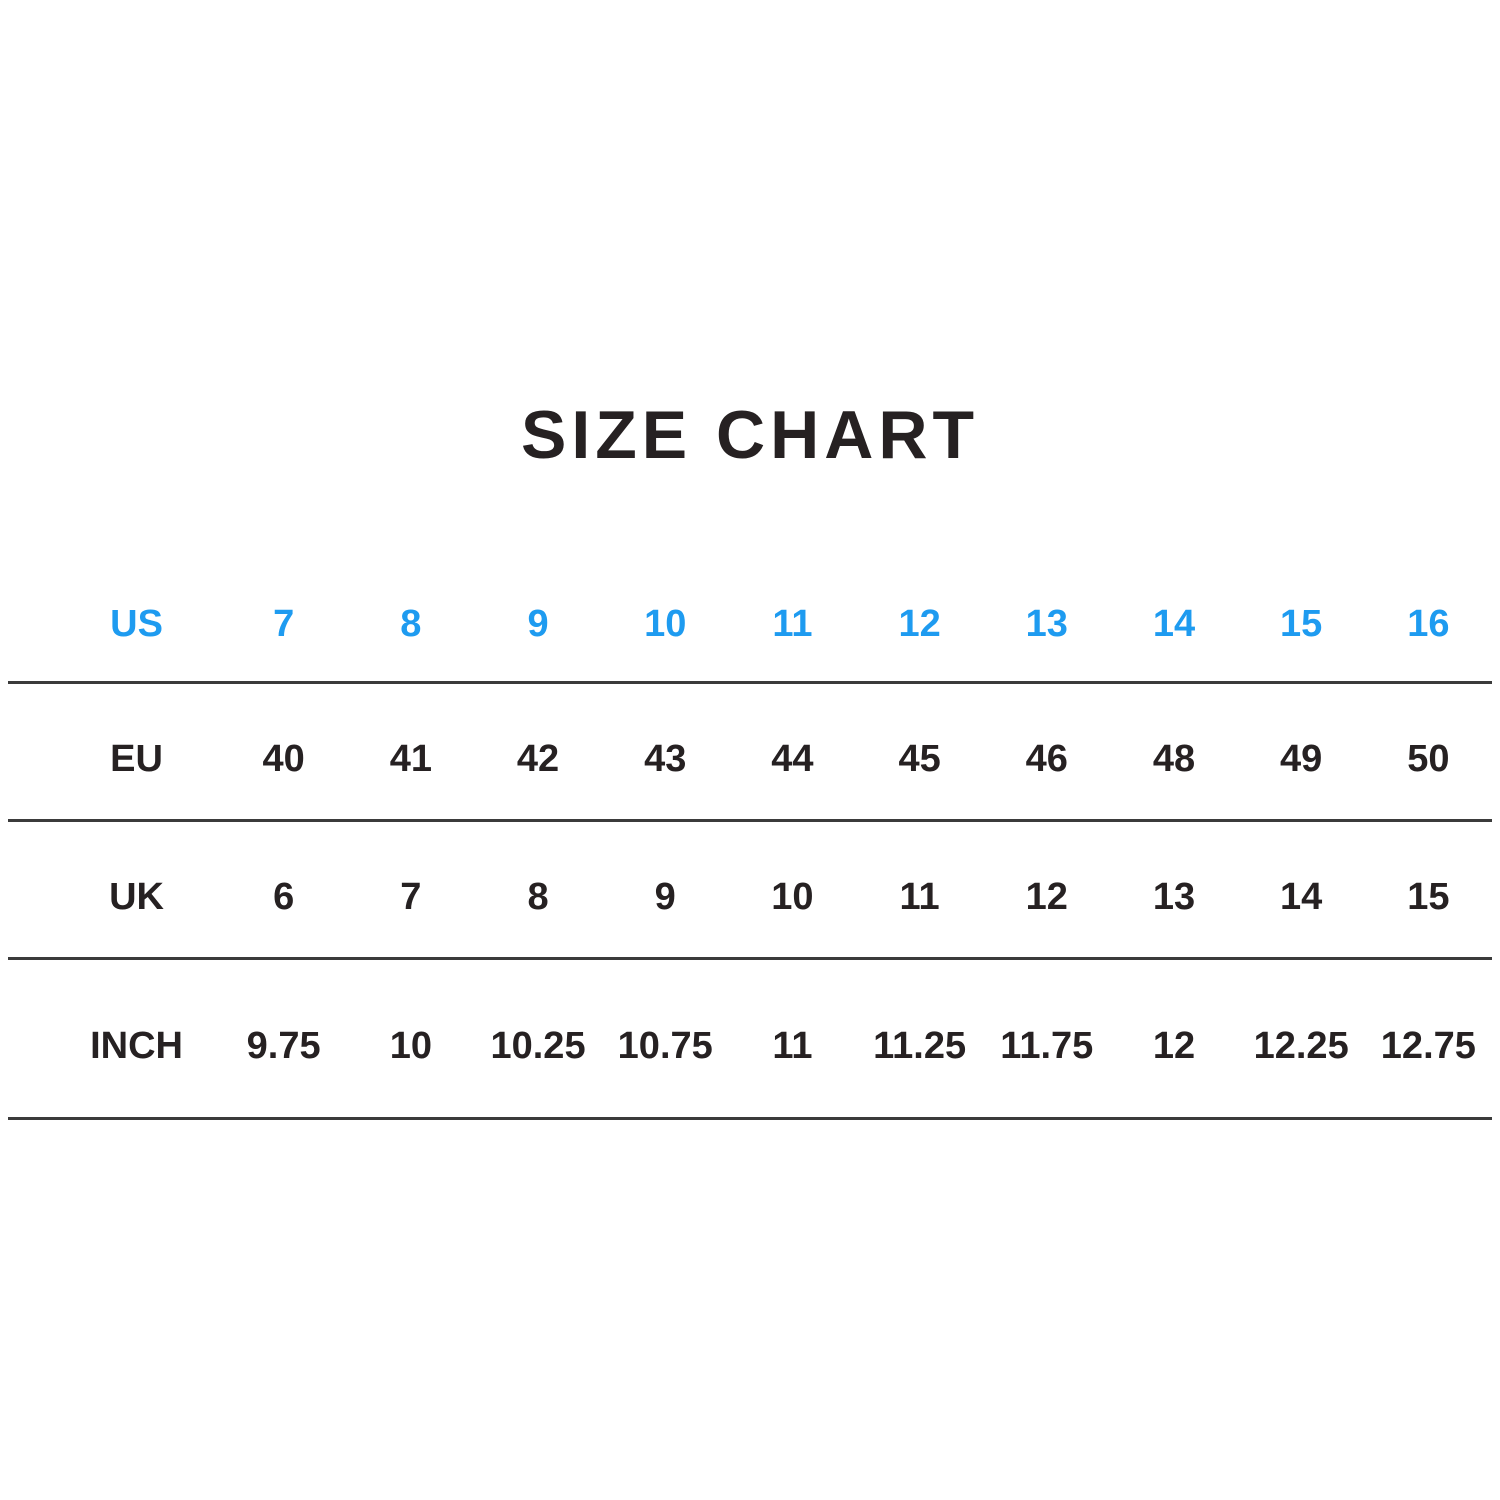 The height and width of the screenshot is (1500, 1500). I want to click on size-row-us: US 7 8 9 10 11 12 13 14 15 16, so click(750, 625).